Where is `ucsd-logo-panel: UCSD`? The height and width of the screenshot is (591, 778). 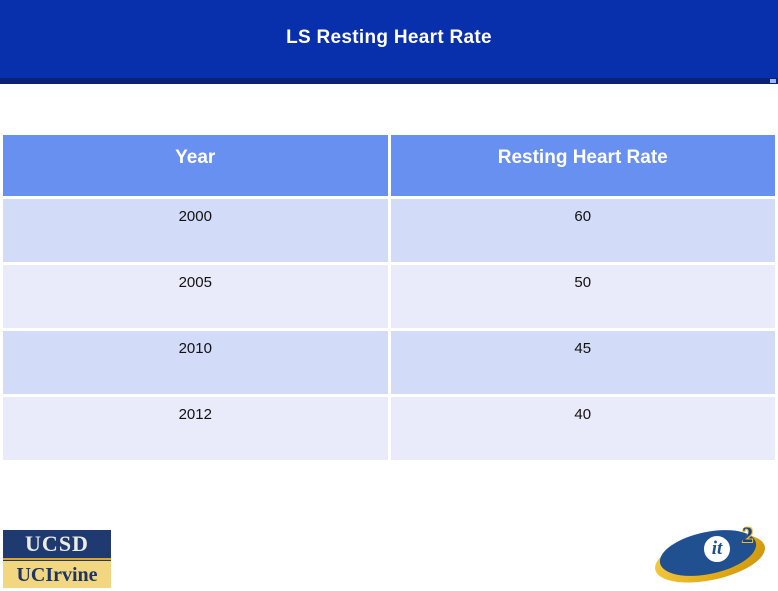 ucsd-logo-panel: UCSD is located at coordinates (57, 545).